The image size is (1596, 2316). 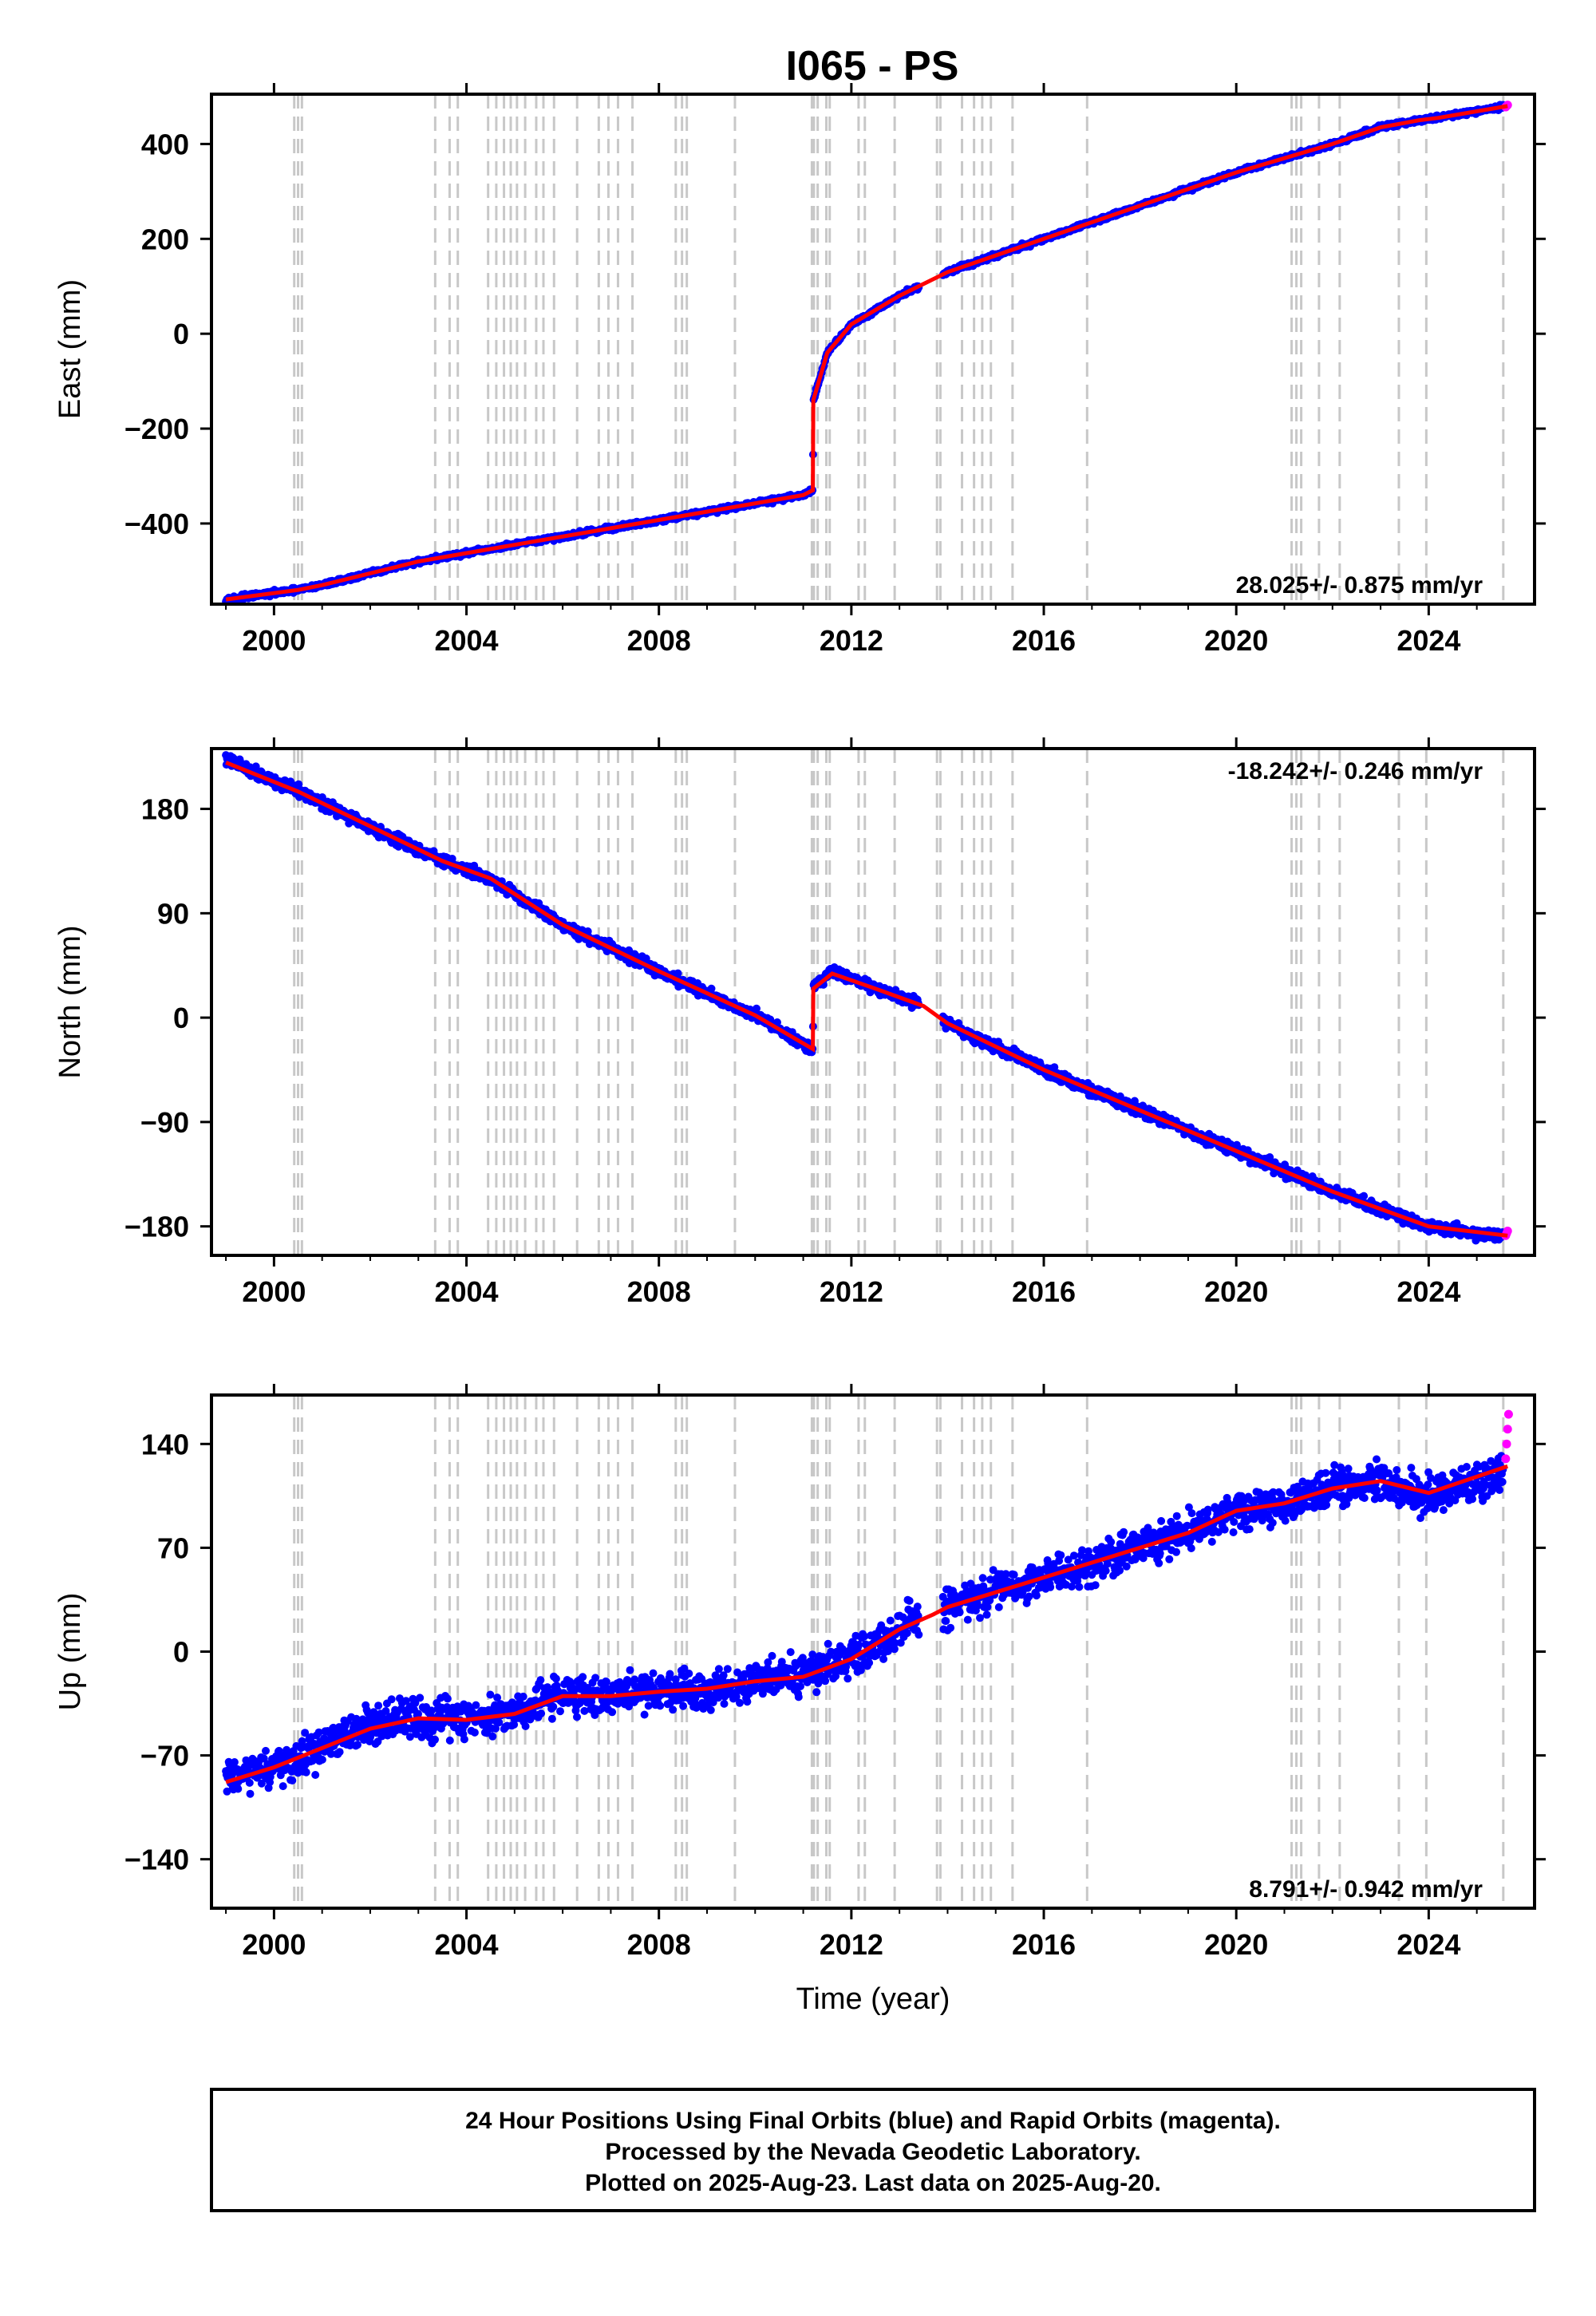 What do you see at coordinates (1355, 771) in the screenshot?
I see `north-rate-label: -18.242+/- 0.246 mm/yr` at bounding box center [1355, 771].